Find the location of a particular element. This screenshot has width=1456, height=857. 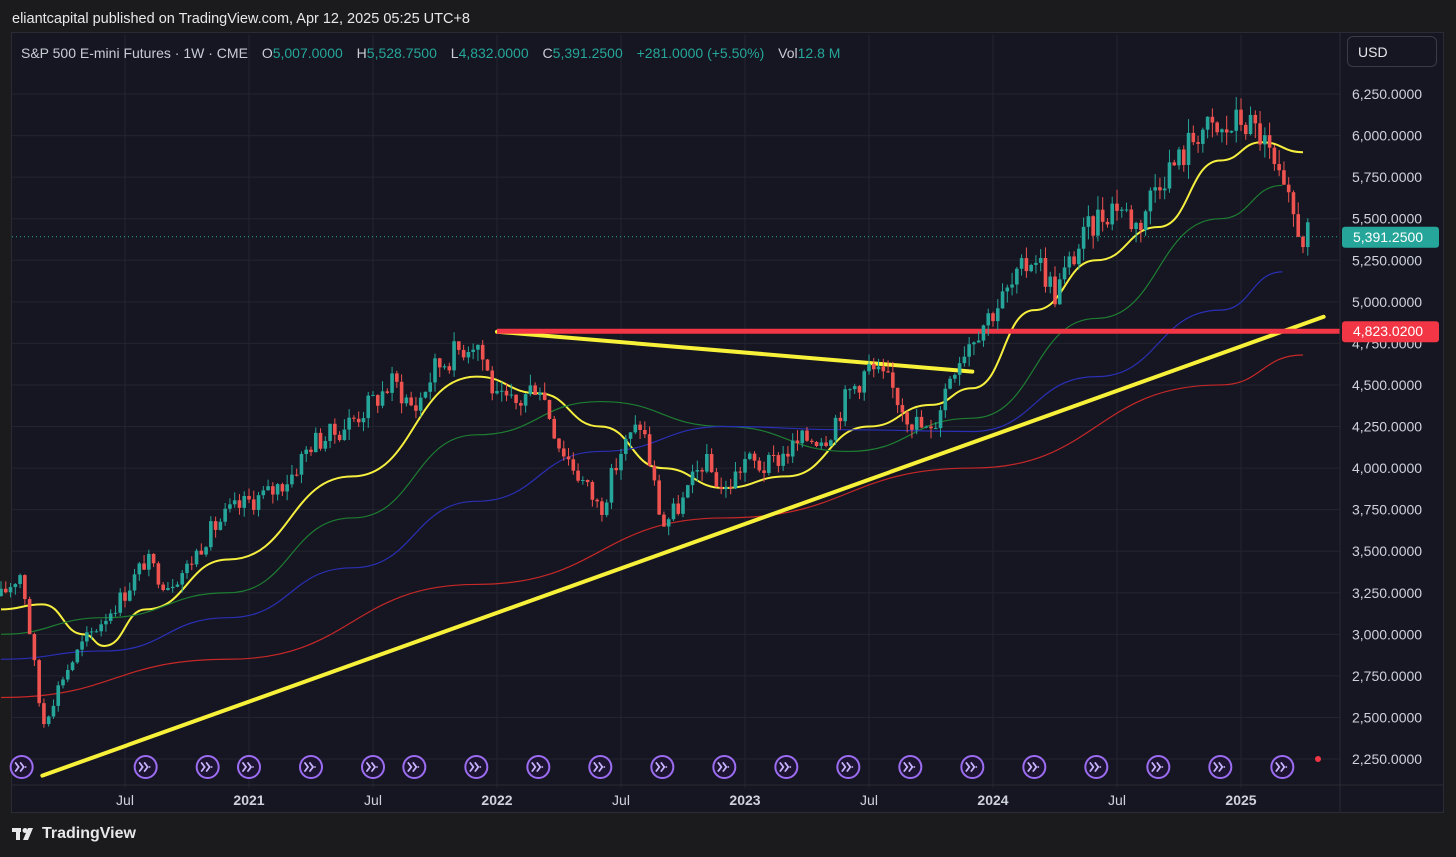

time-tick-label: Jul is located at coordinates (869, 800).